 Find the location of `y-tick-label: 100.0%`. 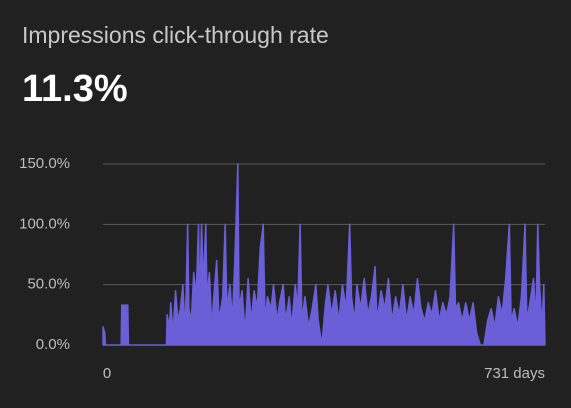

y-tick-label: 100.0% is located at coordinates (44, 223).